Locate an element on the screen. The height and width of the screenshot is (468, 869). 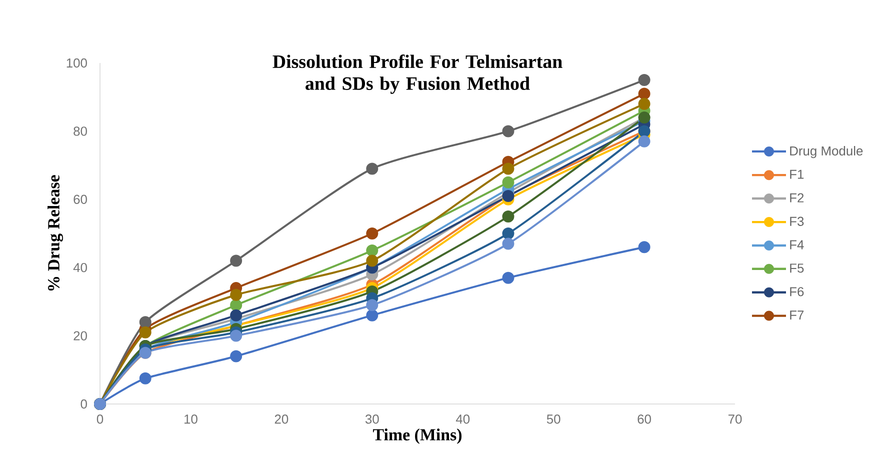
x-tick-label: 50 is located at coordinates (553, 419).